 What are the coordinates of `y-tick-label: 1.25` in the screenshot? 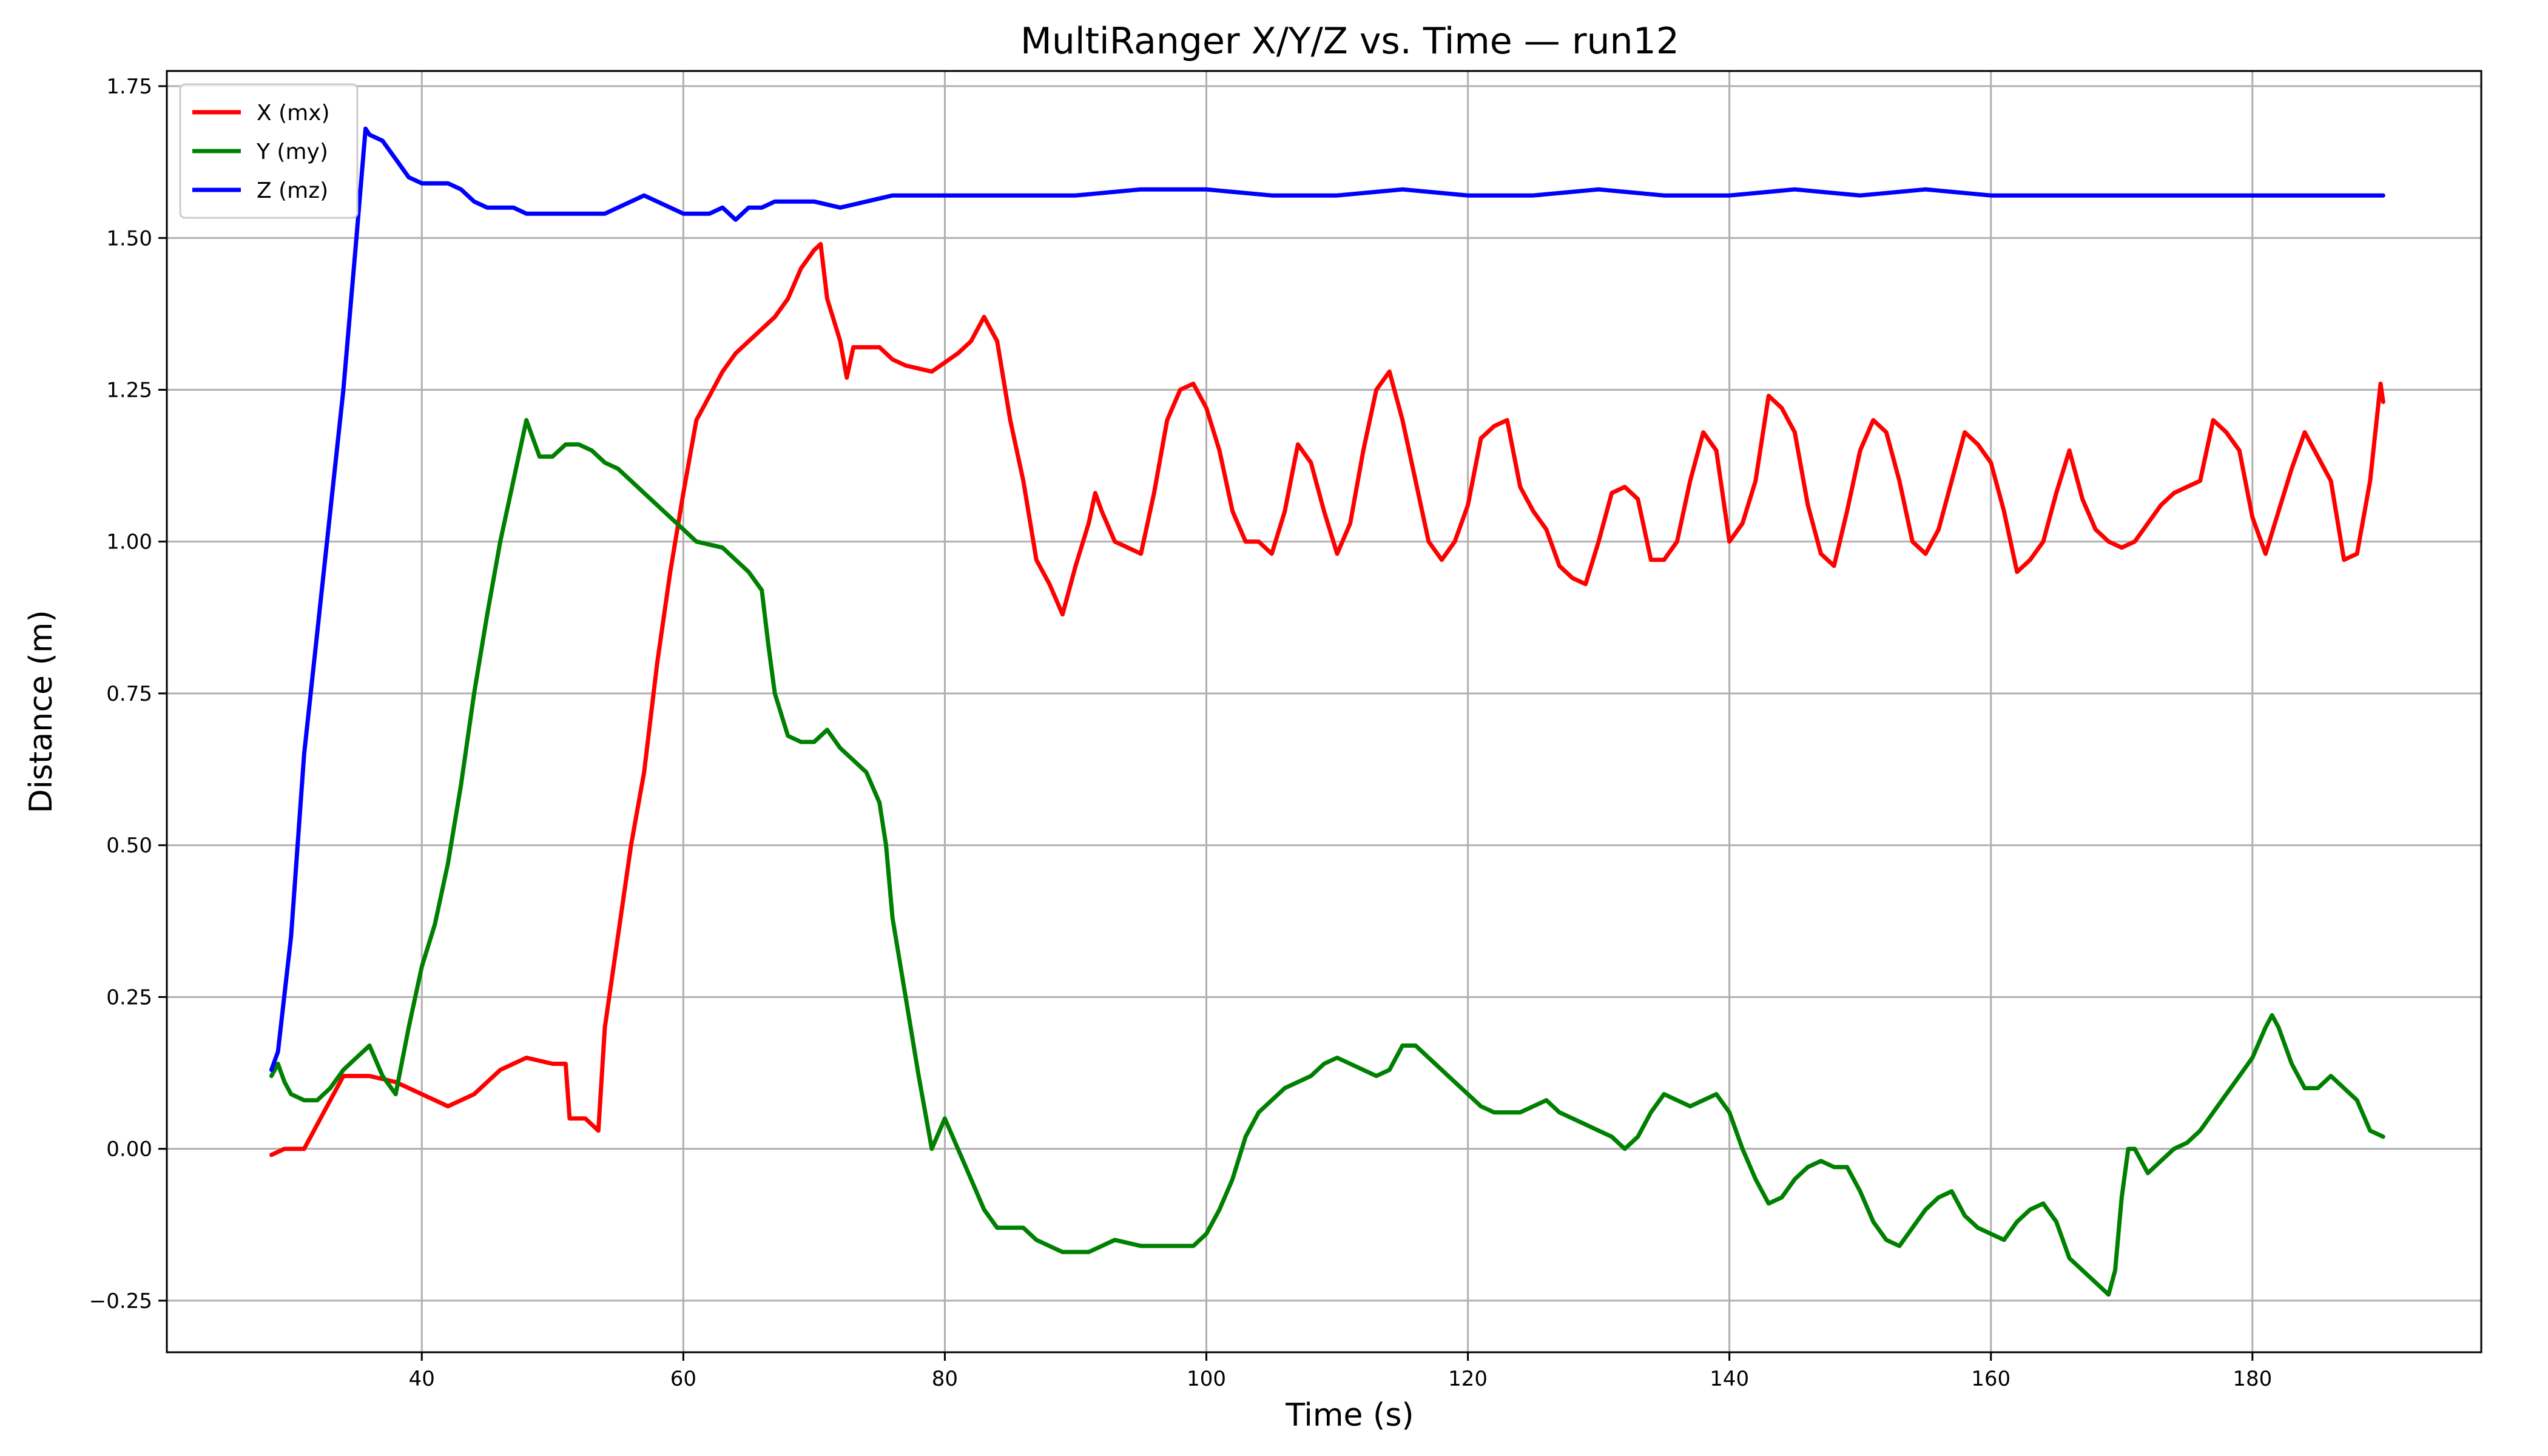 It's located at (129, 390).